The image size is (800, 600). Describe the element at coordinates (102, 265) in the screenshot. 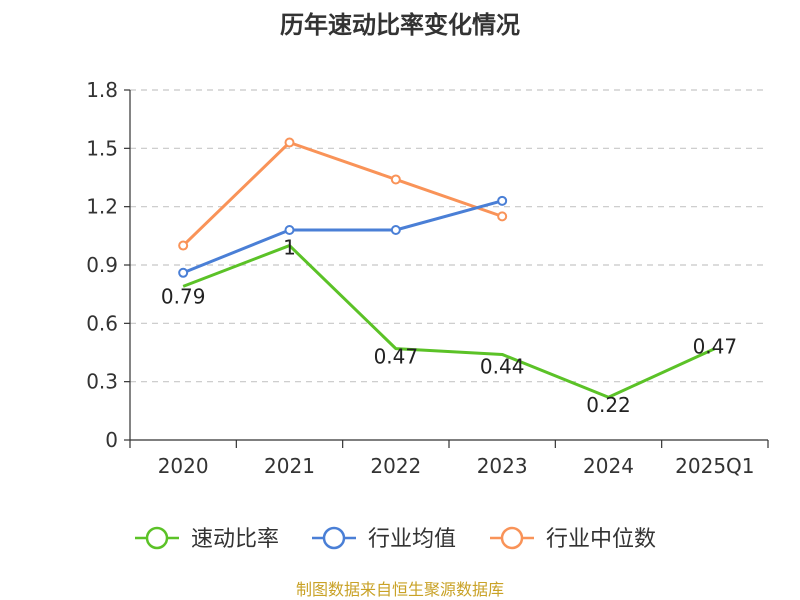

I see `y-tick-label: 0.9` at that location.